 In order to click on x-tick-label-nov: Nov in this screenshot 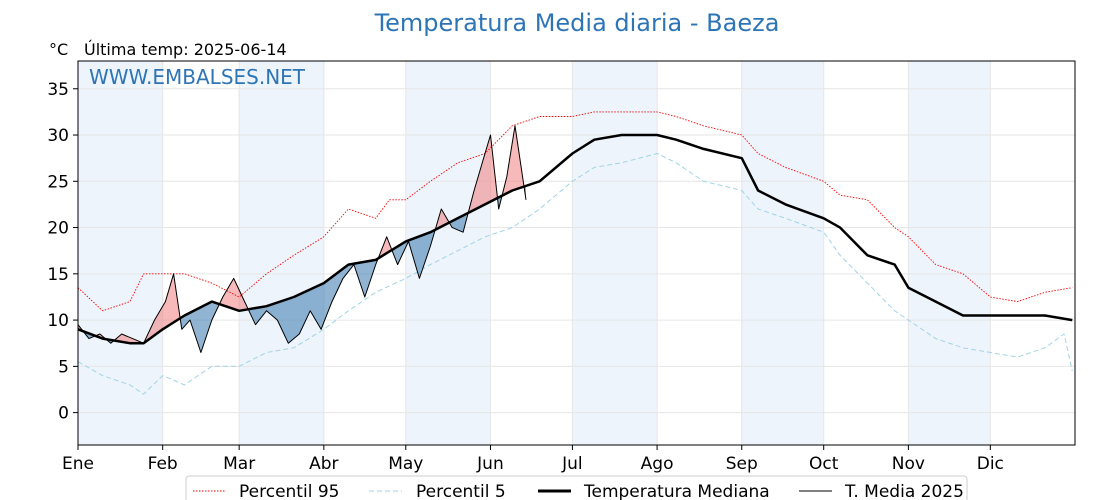, I will do `click(908, 464)`.